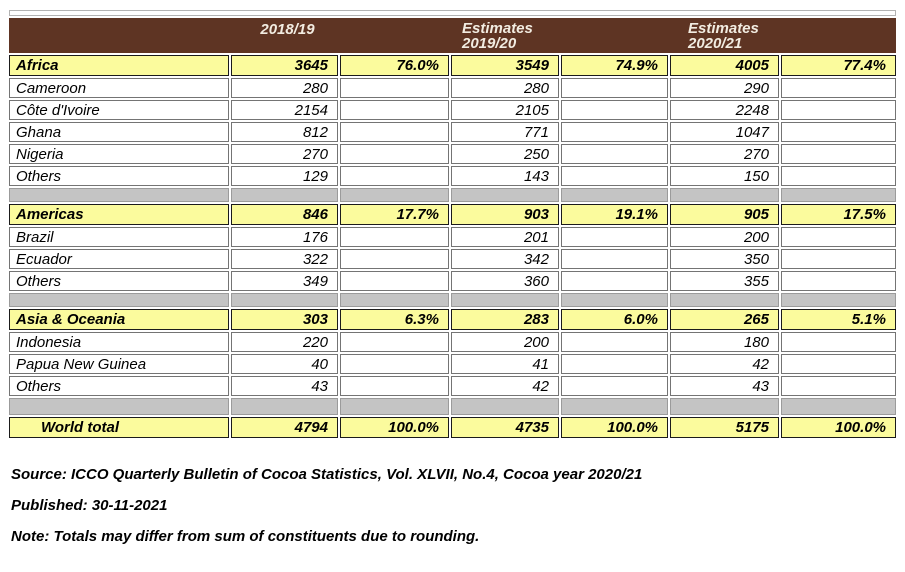 Image resolution: width=905 pixels, height=572 pixels. Describe the element at coordinates (724, 427) in the screenshot. I see `value-2020-21: 5175` at that location.